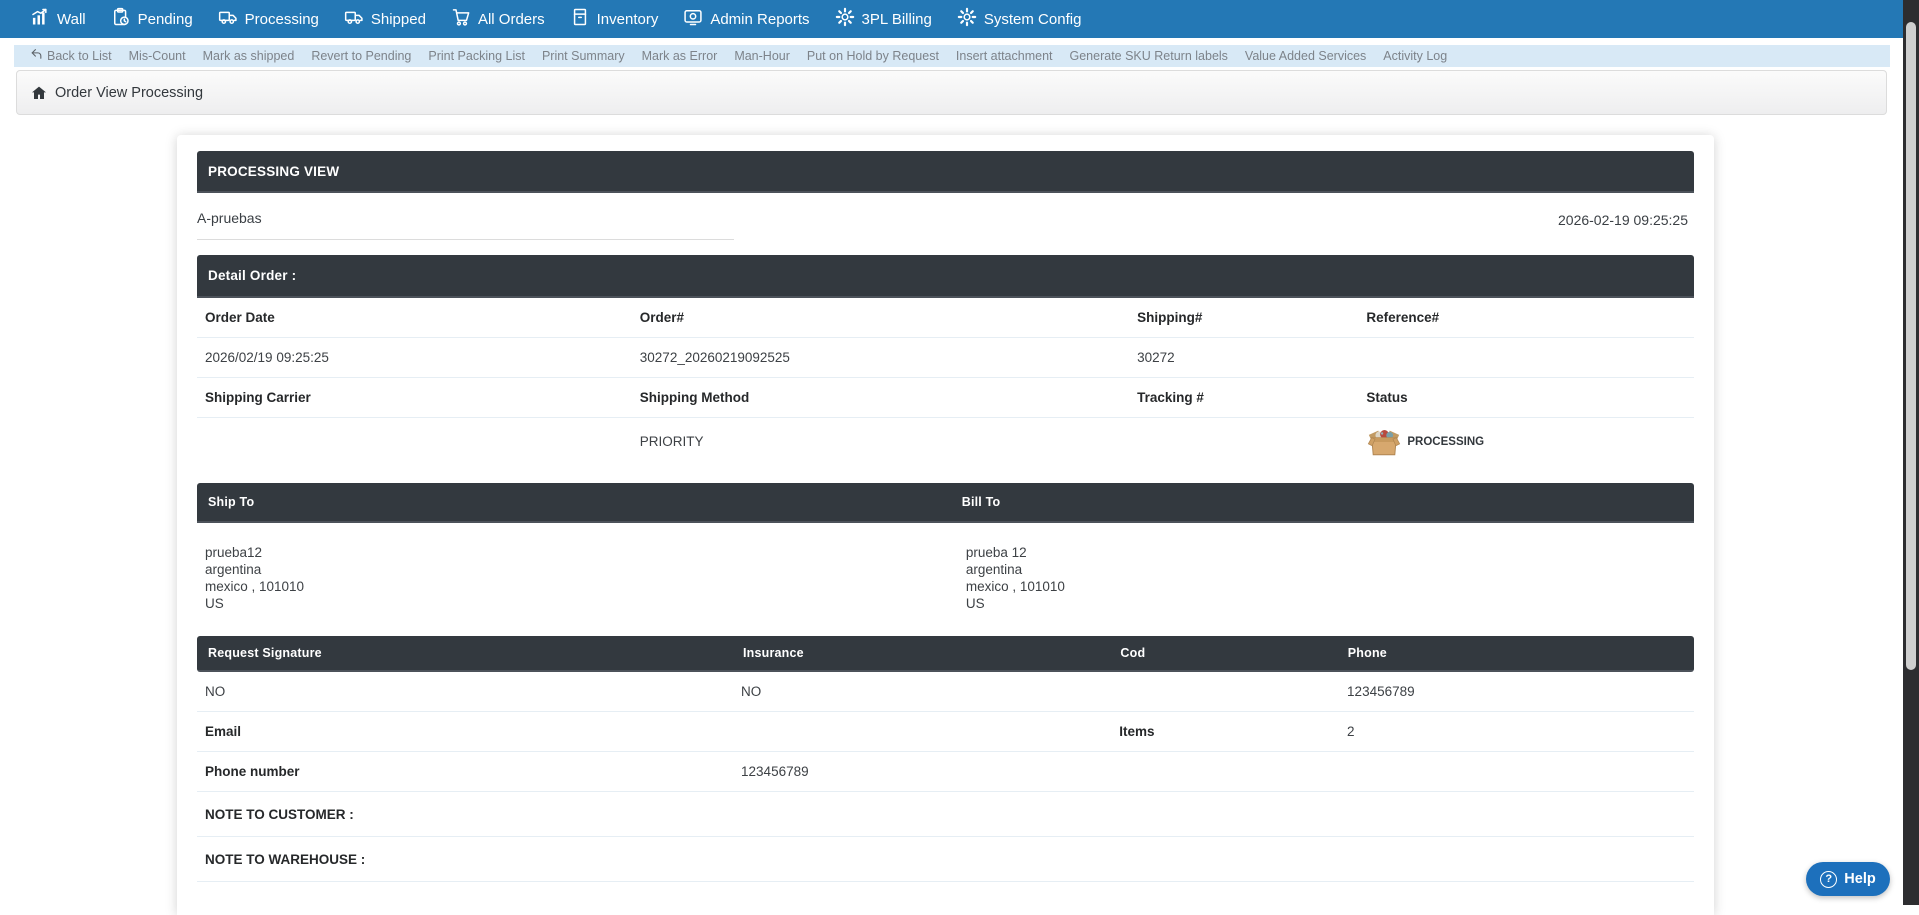 The height and width of the screenshot is (915, 1919). I want to click on help-button: ? Help, so click(1848, 879).